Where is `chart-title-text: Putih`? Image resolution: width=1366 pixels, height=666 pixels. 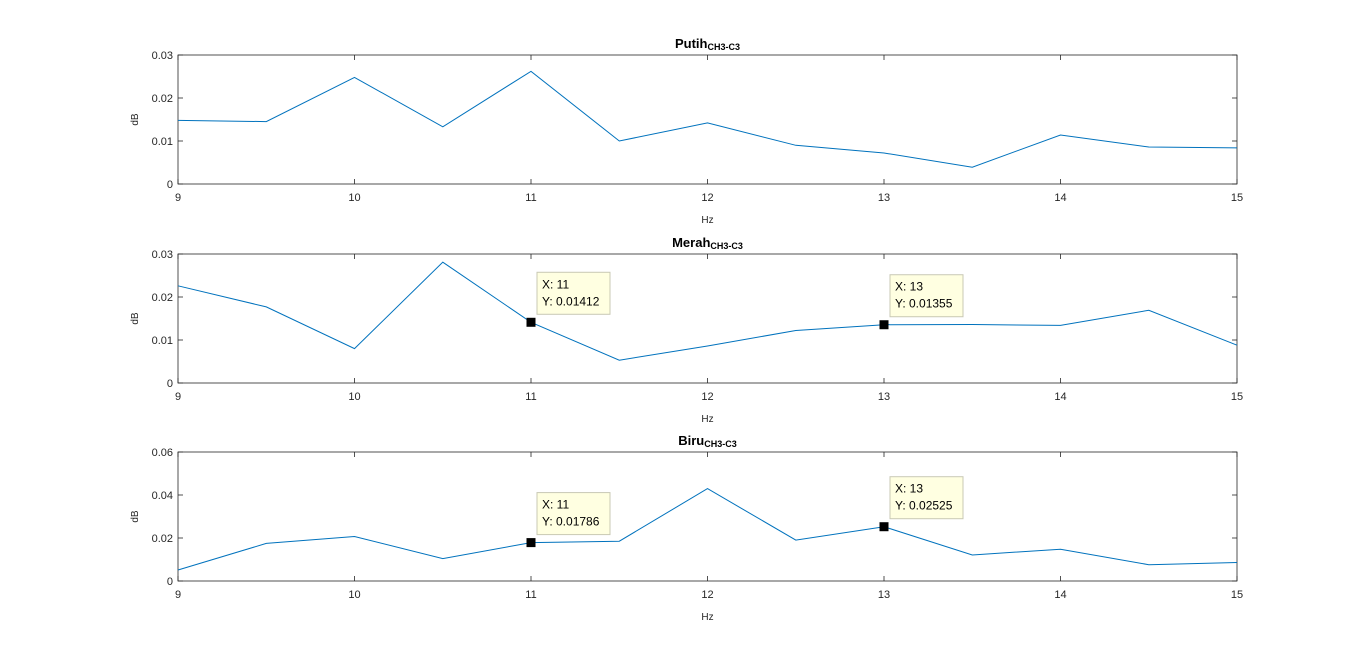
chart-title-text: Putih is located at coordinates (691, 43).